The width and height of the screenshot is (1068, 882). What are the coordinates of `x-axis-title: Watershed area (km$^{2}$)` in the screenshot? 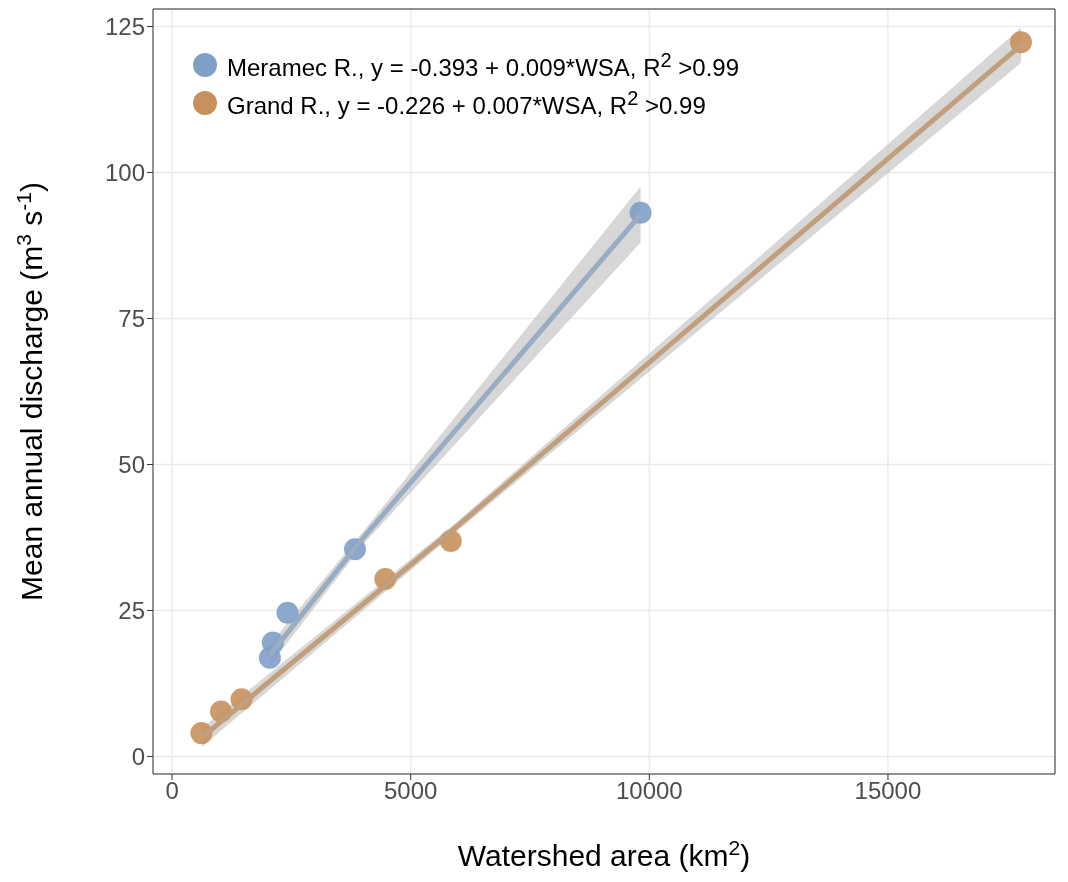 It's located at (604, 853).